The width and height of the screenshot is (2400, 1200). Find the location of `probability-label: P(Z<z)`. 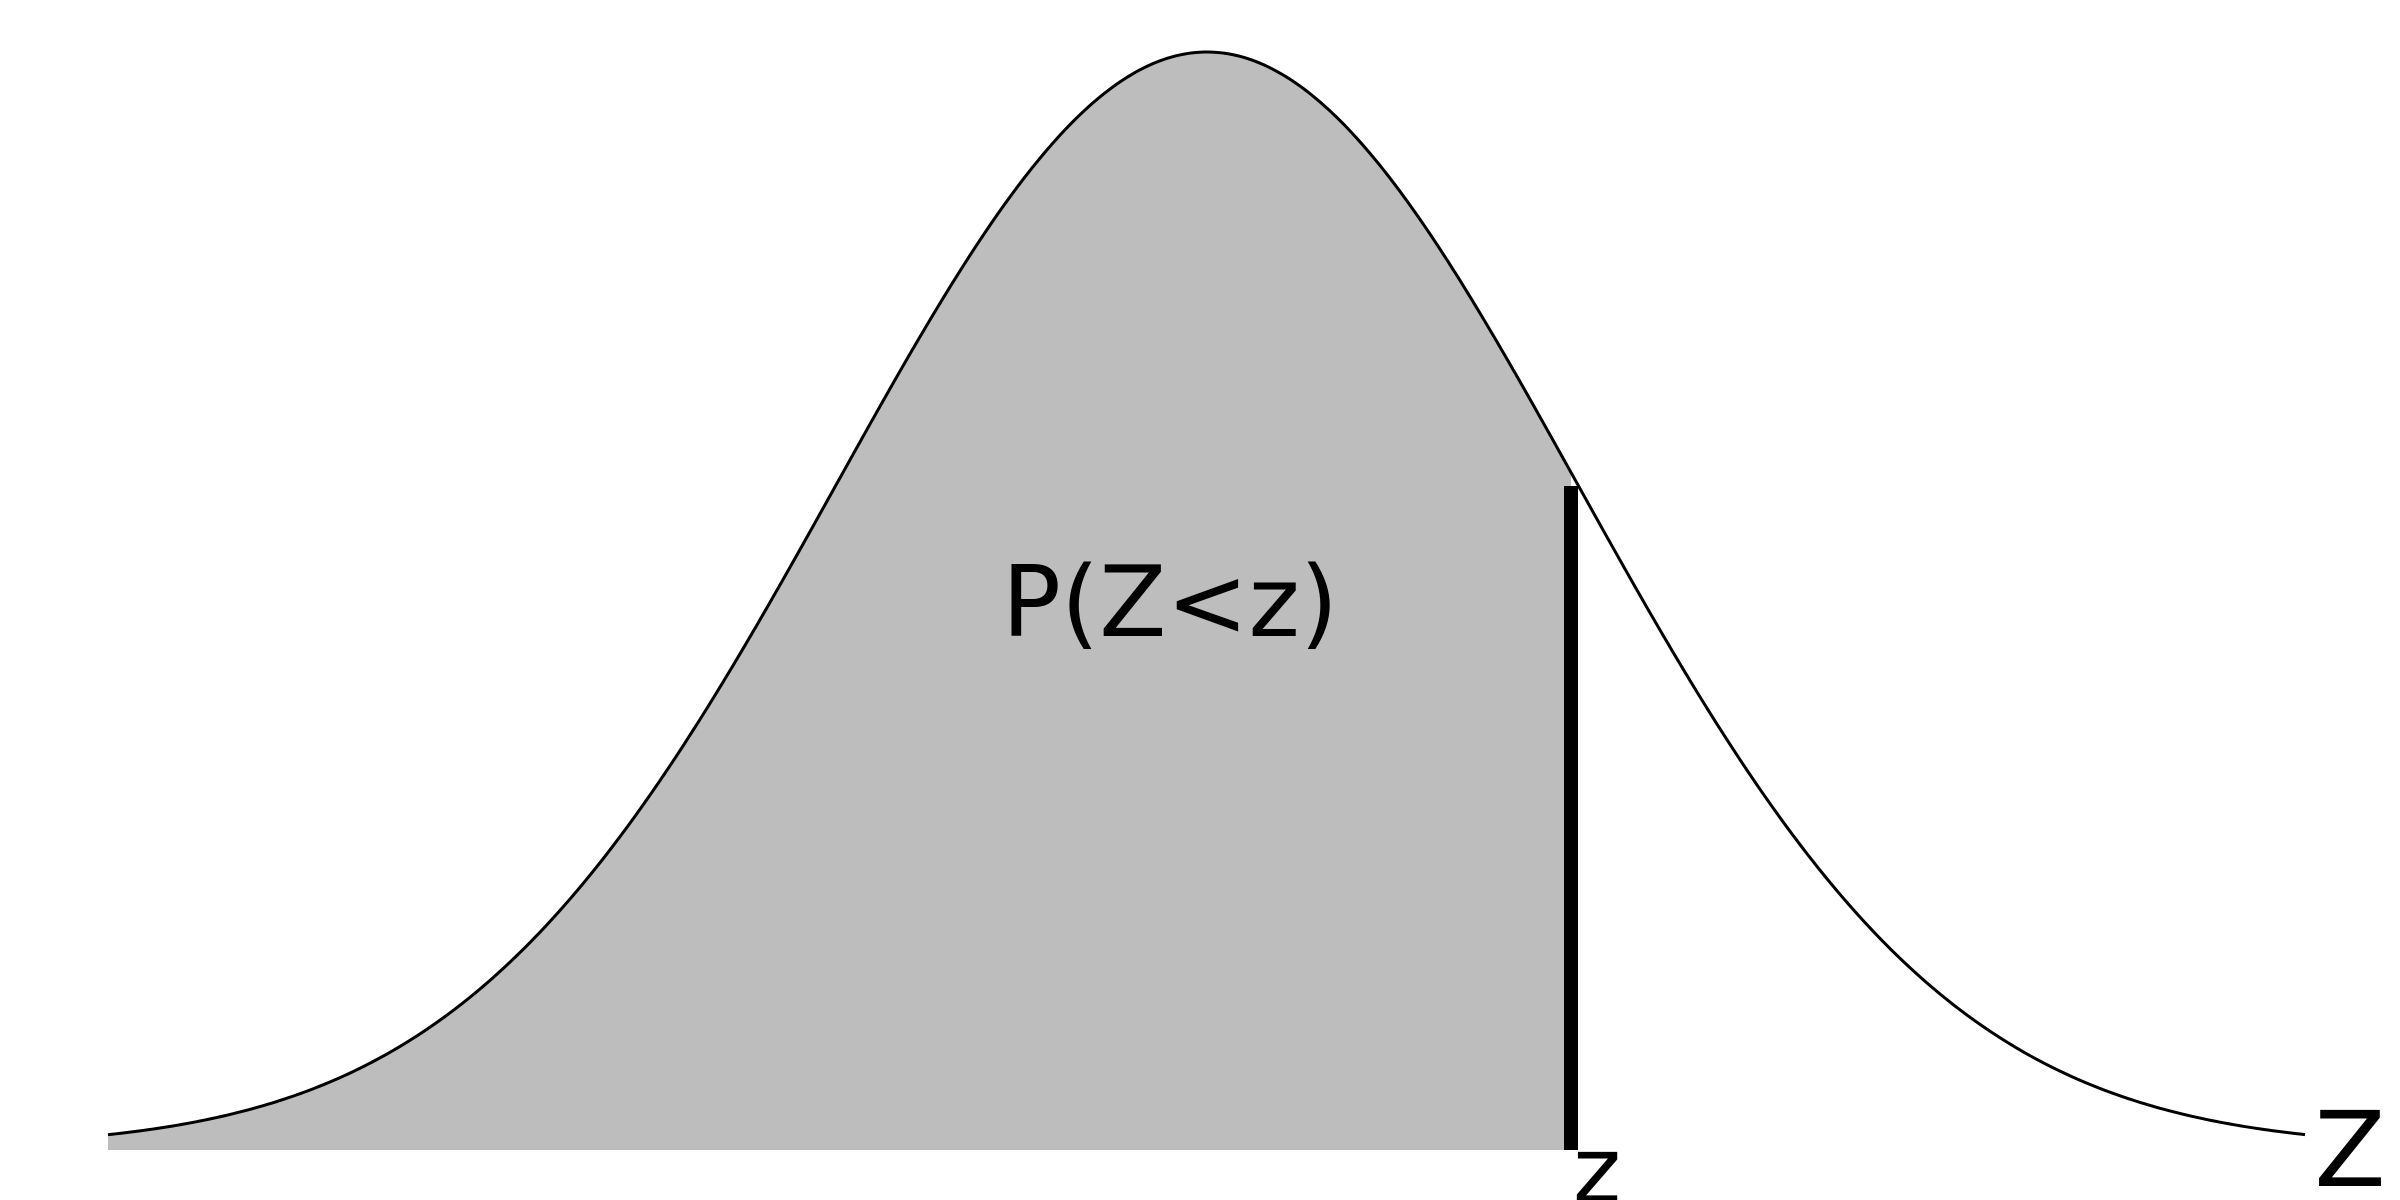

probability-label: P(Z<z) is located at coordinates (1170, 603).